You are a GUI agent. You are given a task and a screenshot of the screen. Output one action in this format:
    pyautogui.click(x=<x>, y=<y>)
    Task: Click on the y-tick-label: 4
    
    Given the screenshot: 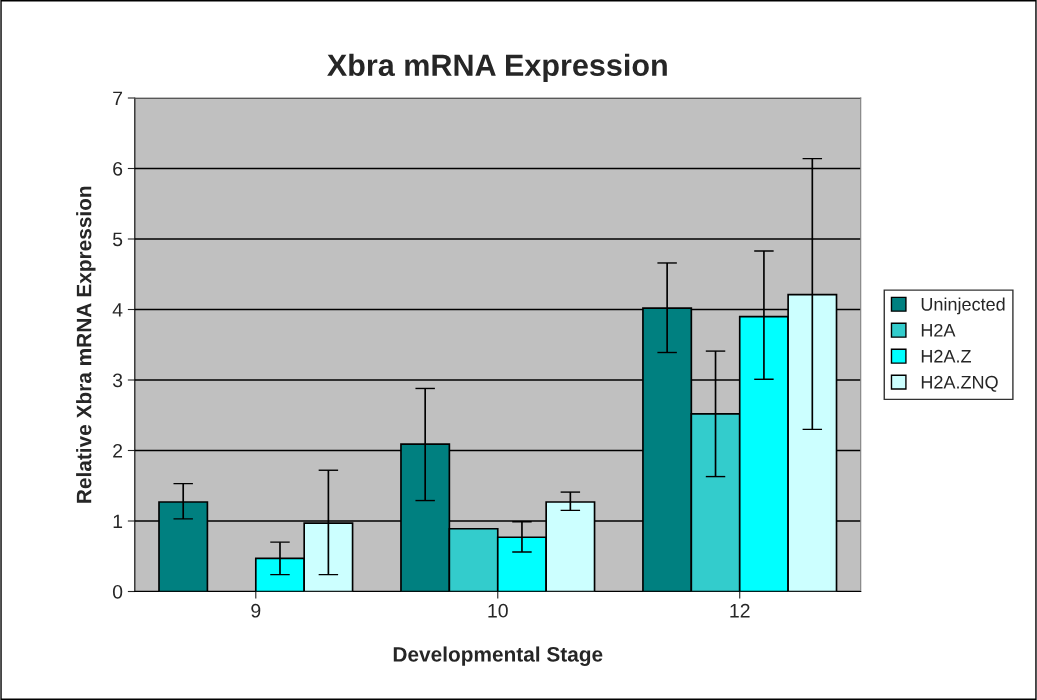 What is the action you would take?
    pyautogui.click(x=117, y=310)
    